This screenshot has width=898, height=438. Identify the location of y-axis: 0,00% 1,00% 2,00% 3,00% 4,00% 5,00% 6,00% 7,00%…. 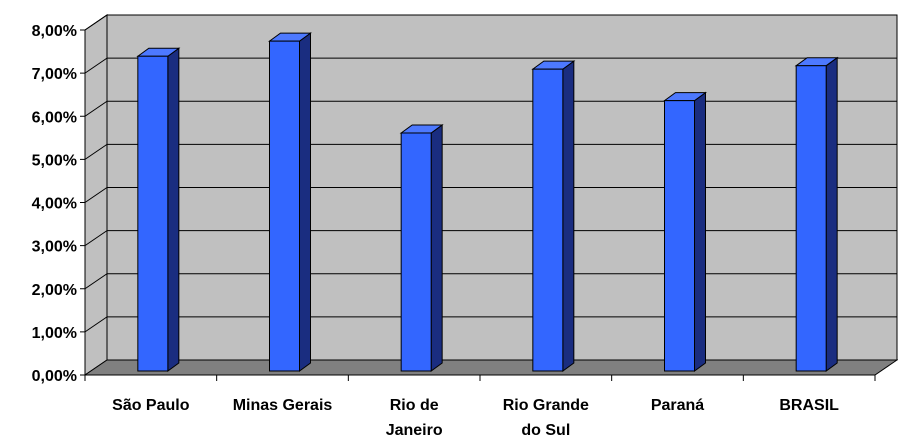
(59, 204).